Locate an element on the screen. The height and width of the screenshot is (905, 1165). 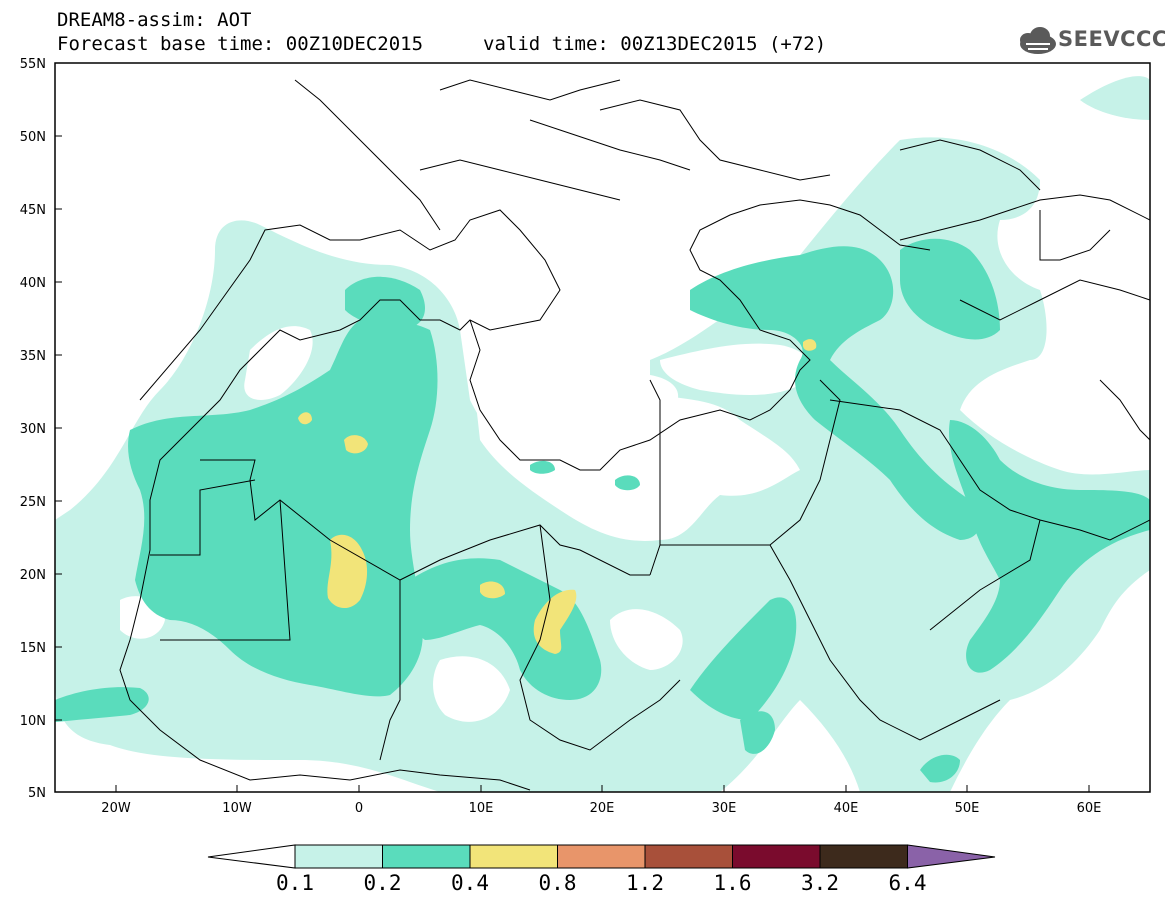
lat-tick-label: 25N is located at coordinates (33, 502).